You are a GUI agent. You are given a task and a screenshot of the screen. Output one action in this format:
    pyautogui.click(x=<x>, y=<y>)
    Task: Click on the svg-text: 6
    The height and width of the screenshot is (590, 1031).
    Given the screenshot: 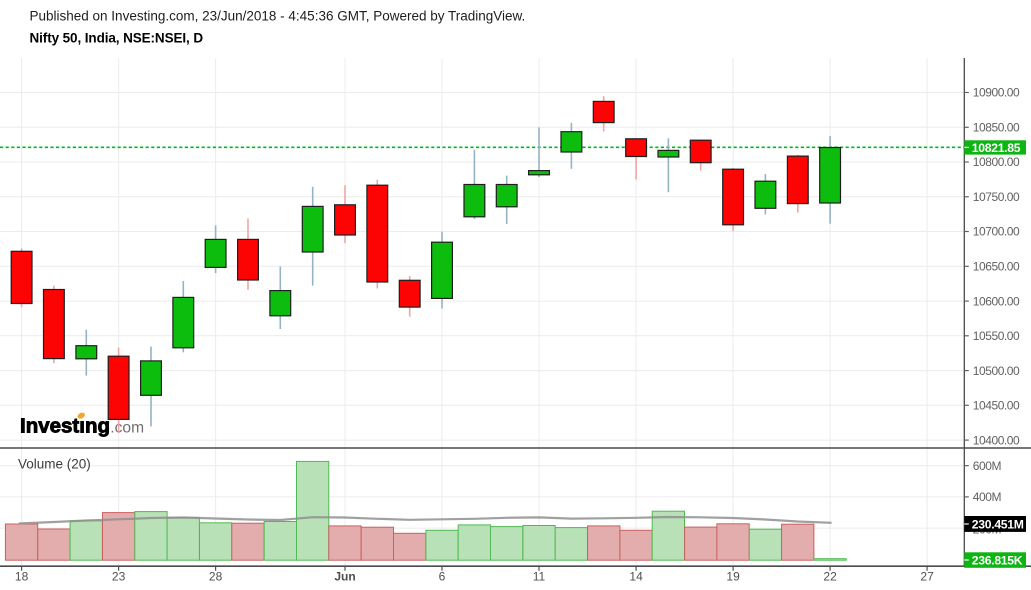 What is the action you would take?
    pyautogui.click(x=442, y=577)
    